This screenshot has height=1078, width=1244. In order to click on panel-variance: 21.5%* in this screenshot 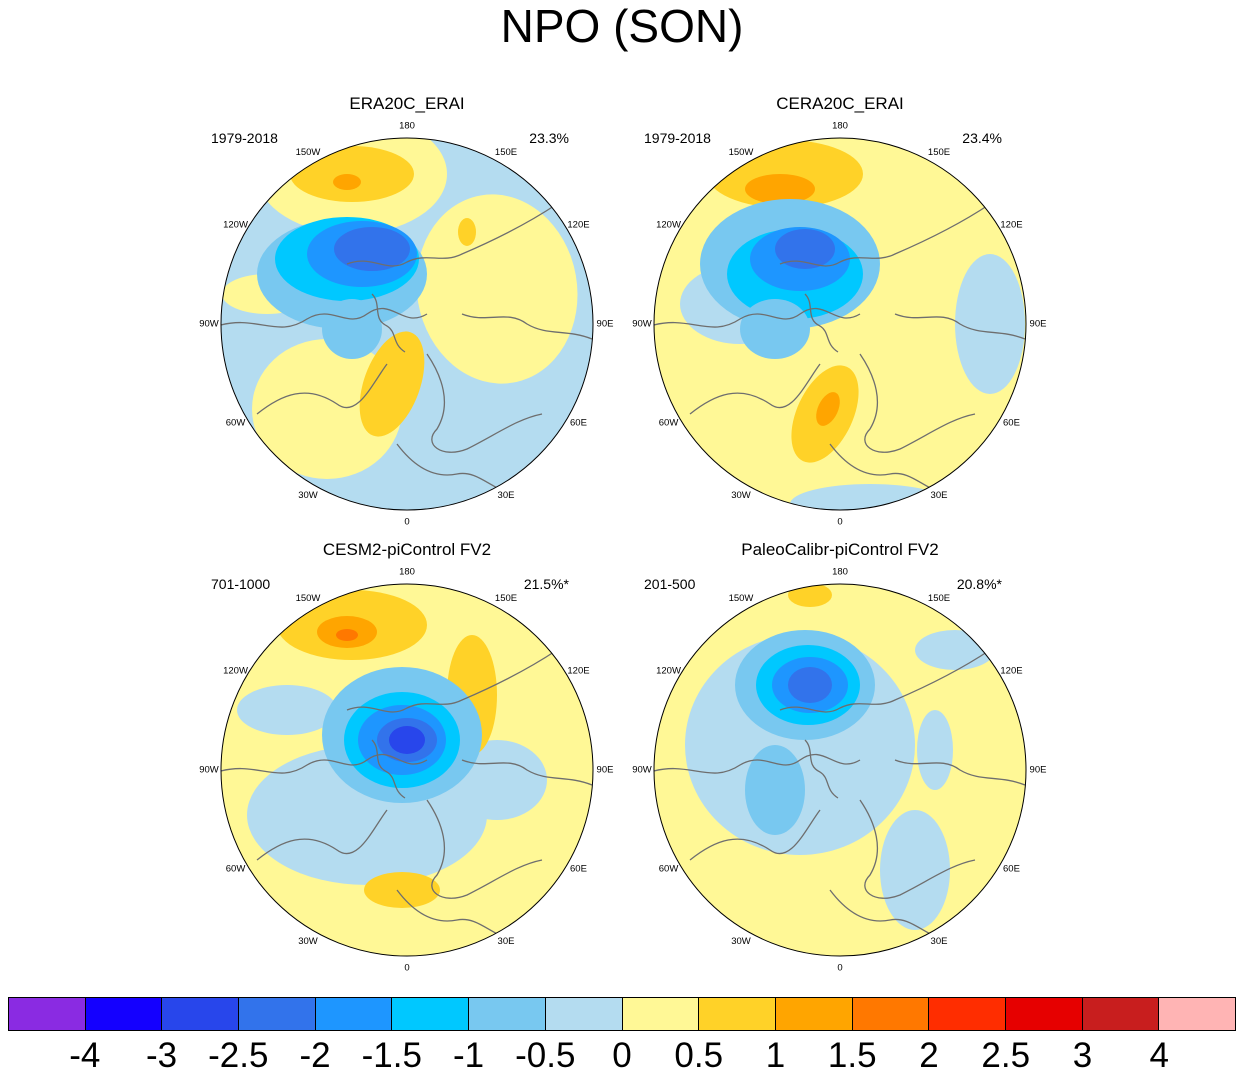, I will do `click(546, 584)`.